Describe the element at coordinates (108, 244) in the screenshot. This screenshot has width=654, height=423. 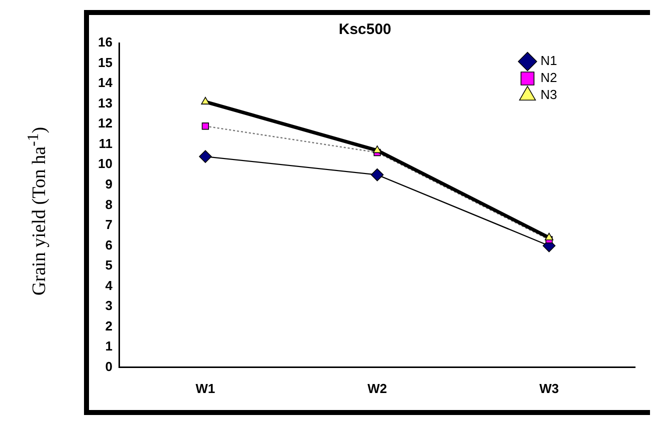
I see `y-tick-label: 6` at that location.